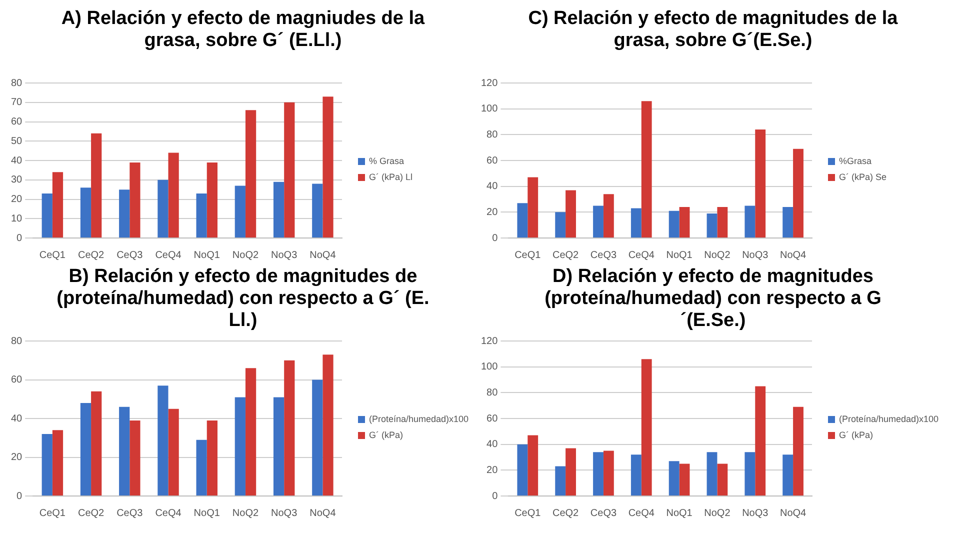 Image resolution: width=956 pixels, height=544 pixels. Describe the element at coordinates (713, 299) in the screenshot. I see `chart-title: D) Relación y efecto de magnitudes (proteína/humedad) con respecto a G´(E.Se.)` at that location.